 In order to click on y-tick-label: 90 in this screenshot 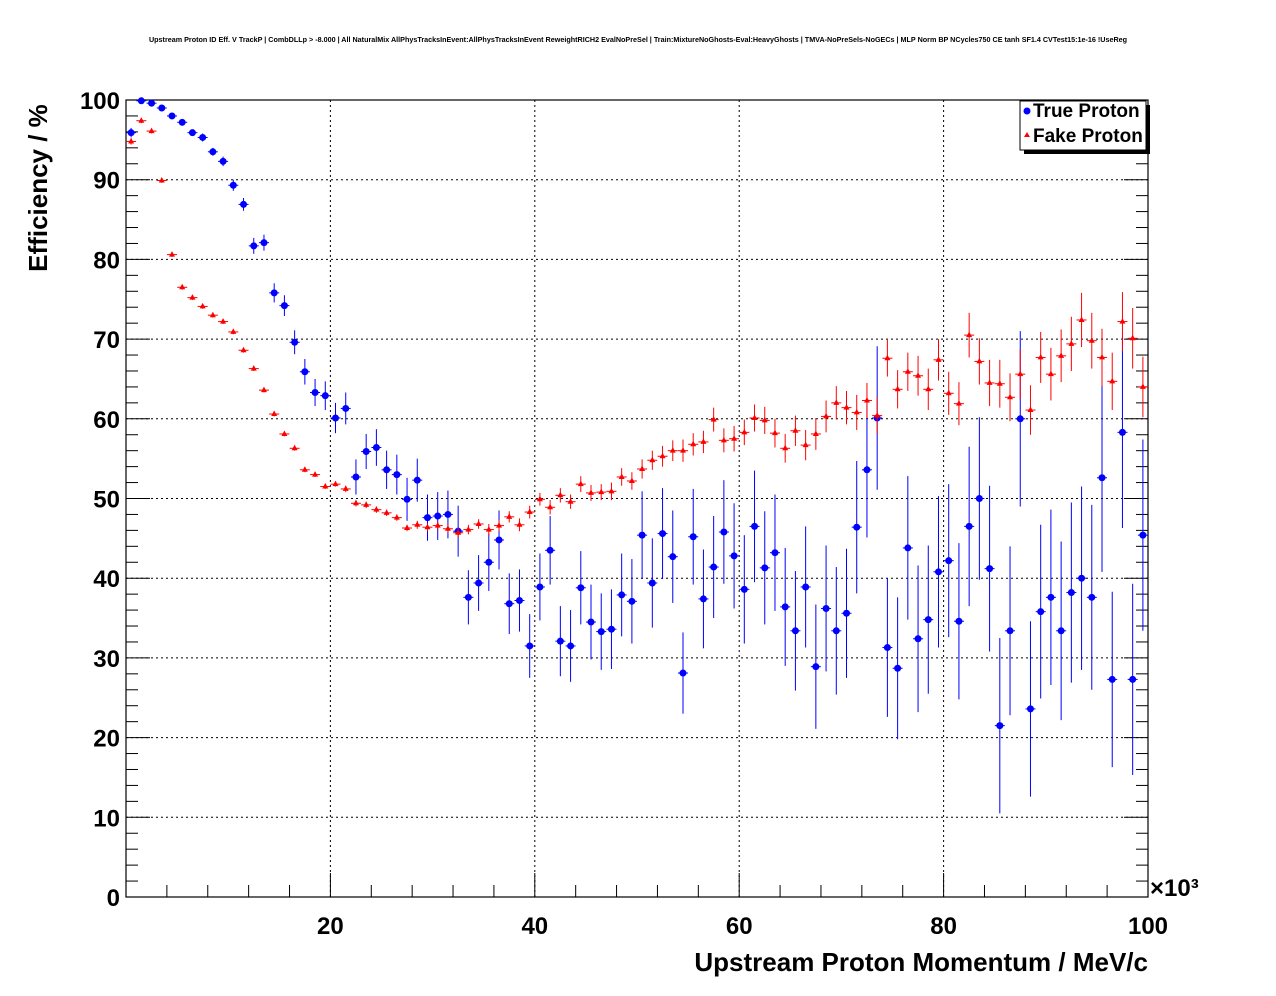, I will do `click(106, 181)`.